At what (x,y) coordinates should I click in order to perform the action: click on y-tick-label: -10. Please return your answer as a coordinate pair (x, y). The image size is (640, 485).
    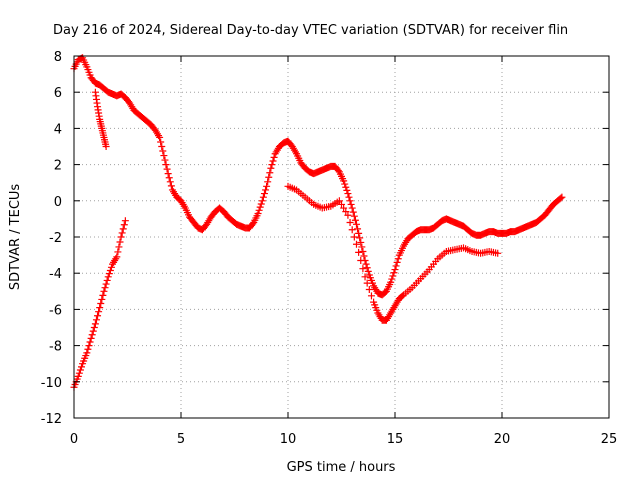
    Looking at the image, I should click on (51, 383).